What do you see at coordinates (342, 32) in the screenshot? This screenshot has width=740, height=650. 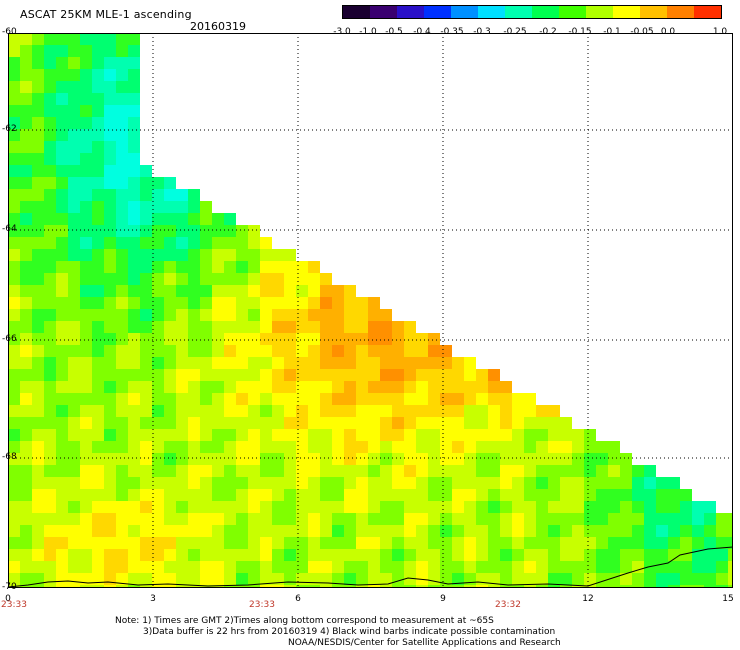 I see `colorbar-tick-label: -3.0` at bounding box center [342, 32].